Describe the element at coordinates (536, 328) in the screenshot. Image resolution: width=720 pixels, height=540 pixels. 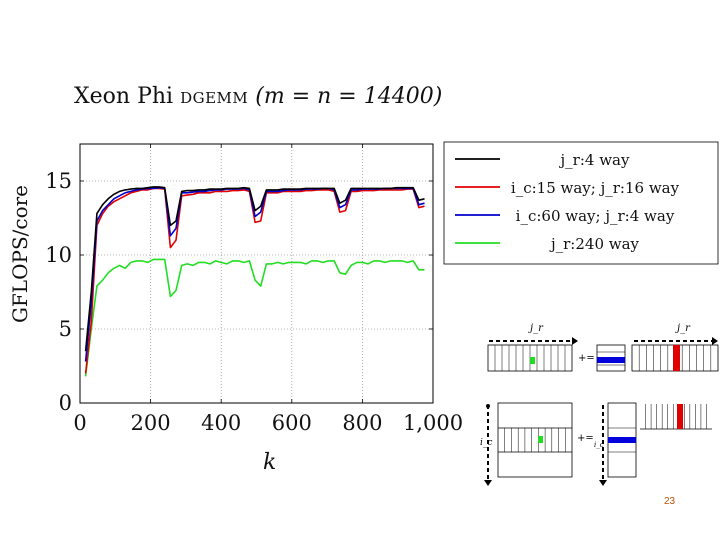
I see `diagram-top-left-label: j_r` at that location.